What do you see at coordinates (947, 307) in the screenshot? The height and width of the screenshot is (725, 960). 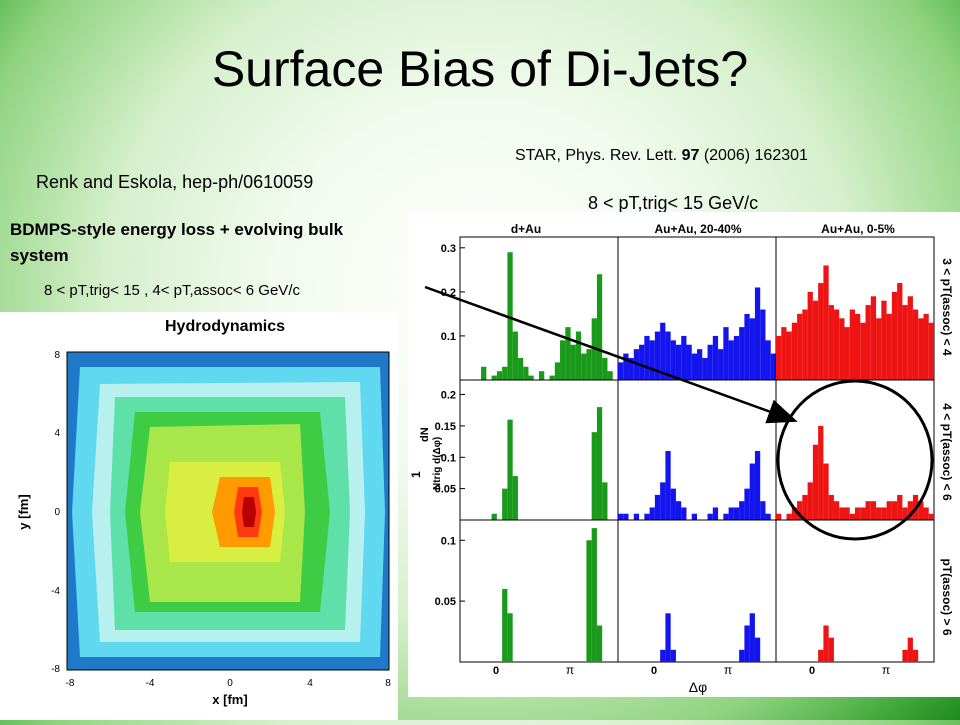 I see `row-label-1: 3 < pT(assoc) < 4` at bounding box center [947, 307].